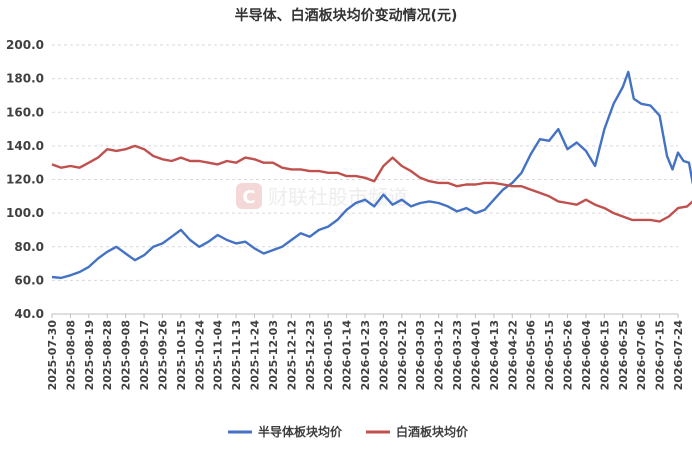 The height and width of the screenshot is (452, 692). Describe the element at coordinates (402, 355) in the screenshot. I see `x-tick-label: 2026-02-12` at that location.